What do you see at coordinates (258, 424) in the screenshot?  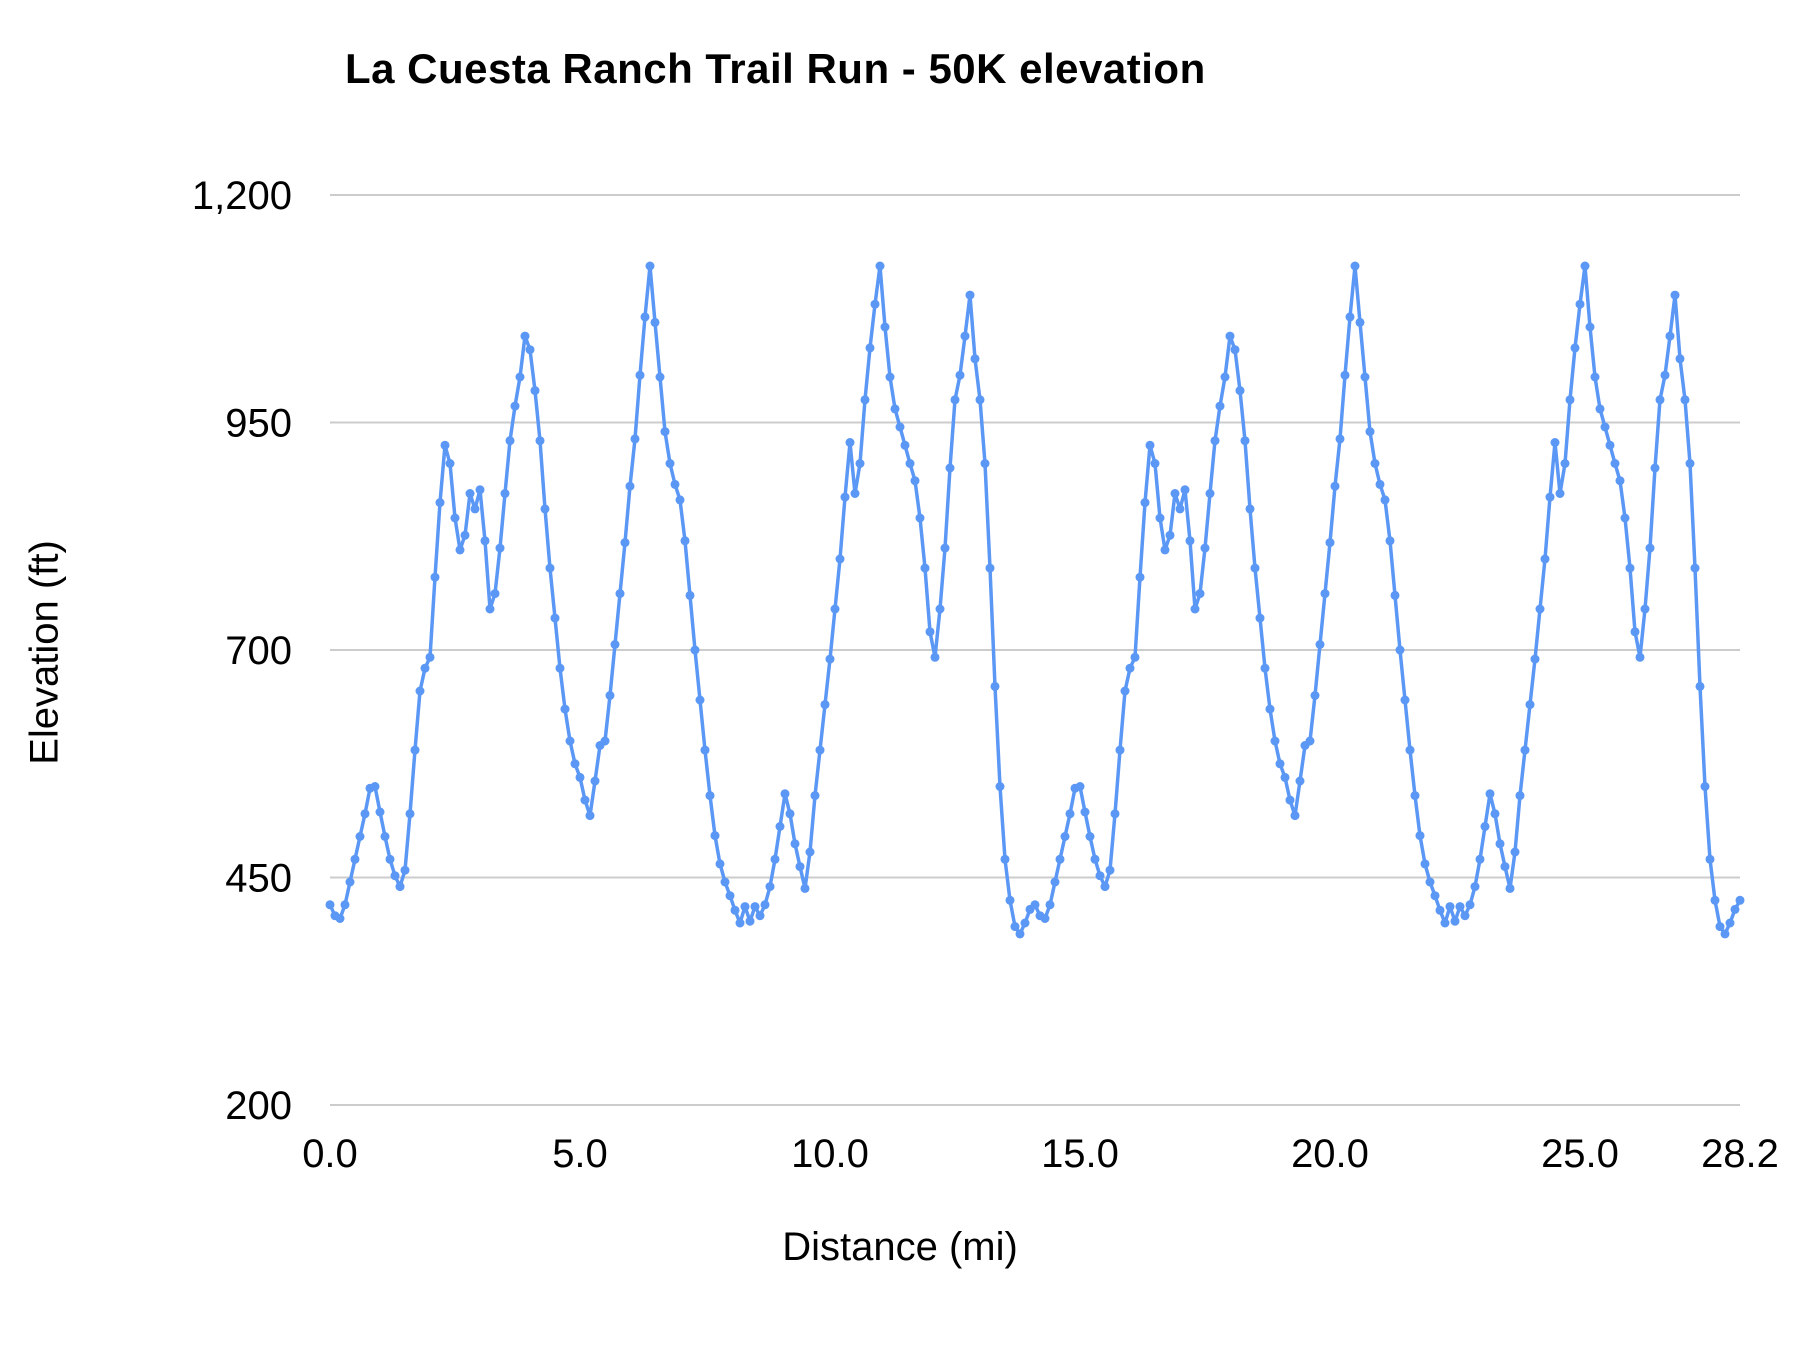 I see `y-tick-label: 950` at bounding box center [258, 424].